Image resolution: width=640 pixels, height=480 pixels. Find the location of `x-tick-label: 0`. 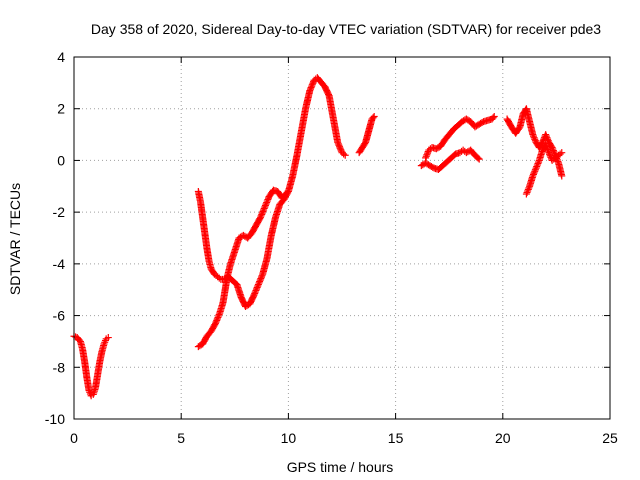

x-tick-label: 0 is located at coordinates (74, 438).